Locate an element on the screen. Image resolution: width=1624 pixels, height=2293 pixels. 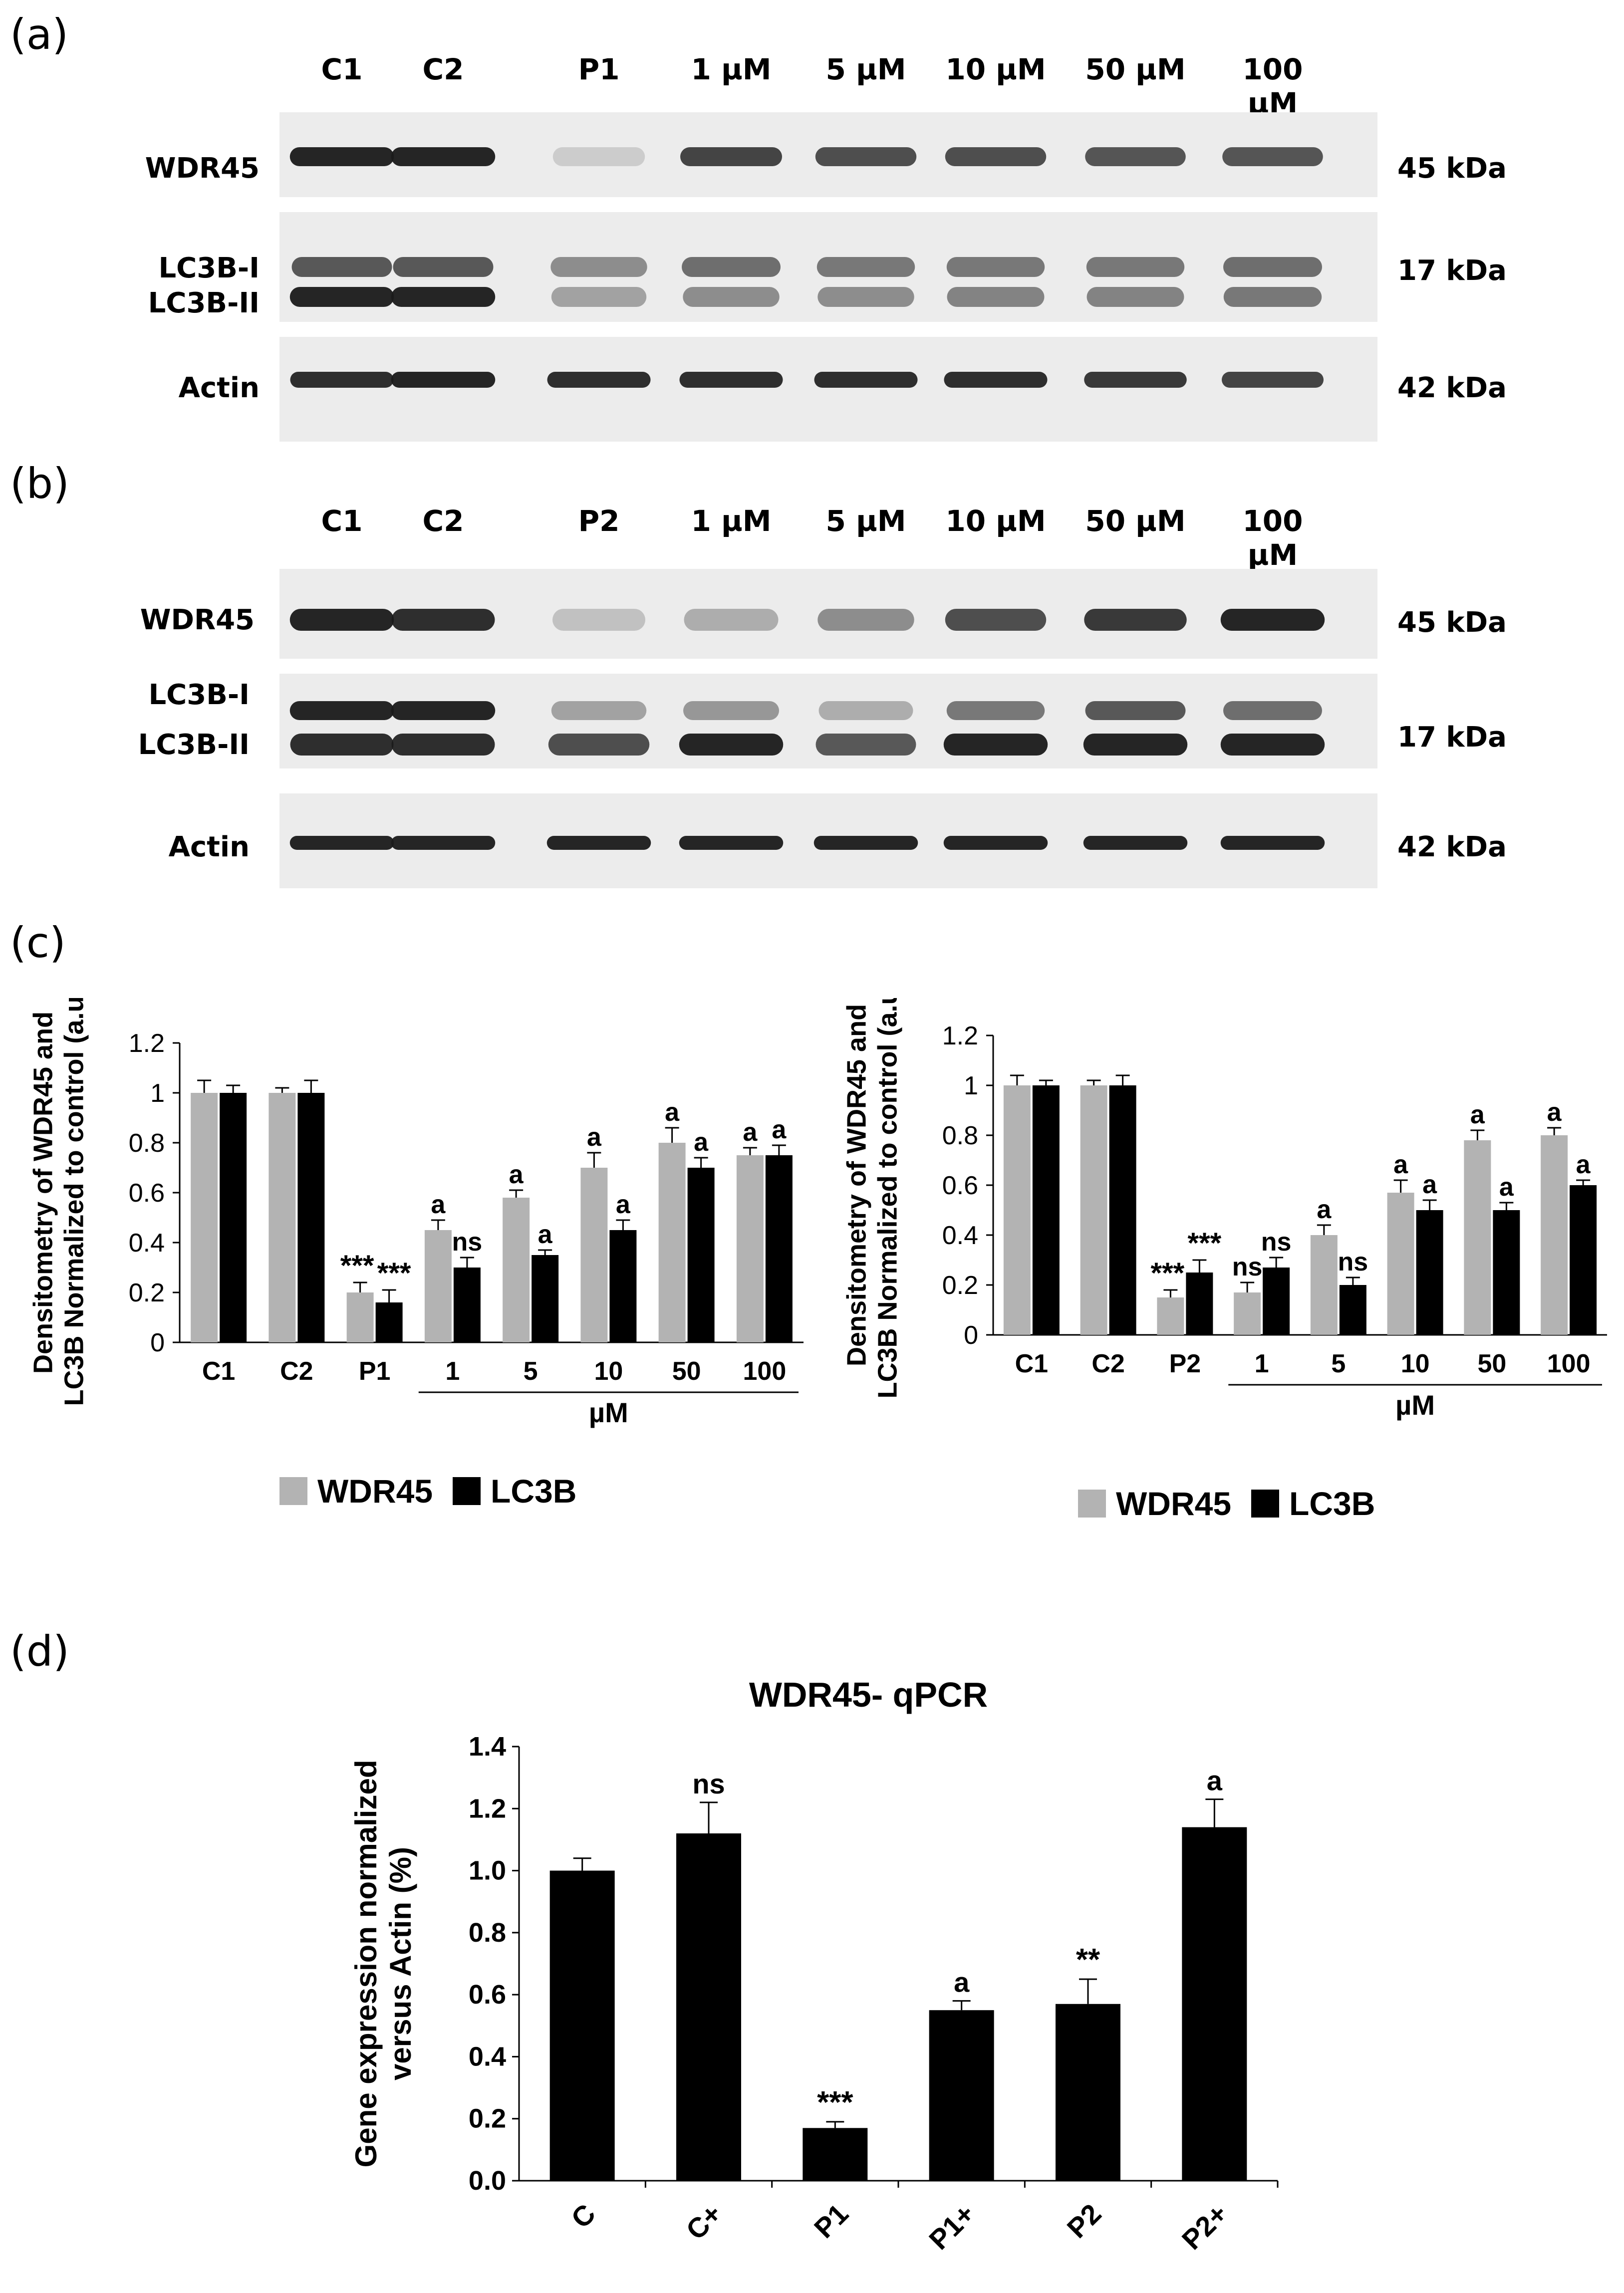
lane-label: C2 is located at coordinates (443, 521).